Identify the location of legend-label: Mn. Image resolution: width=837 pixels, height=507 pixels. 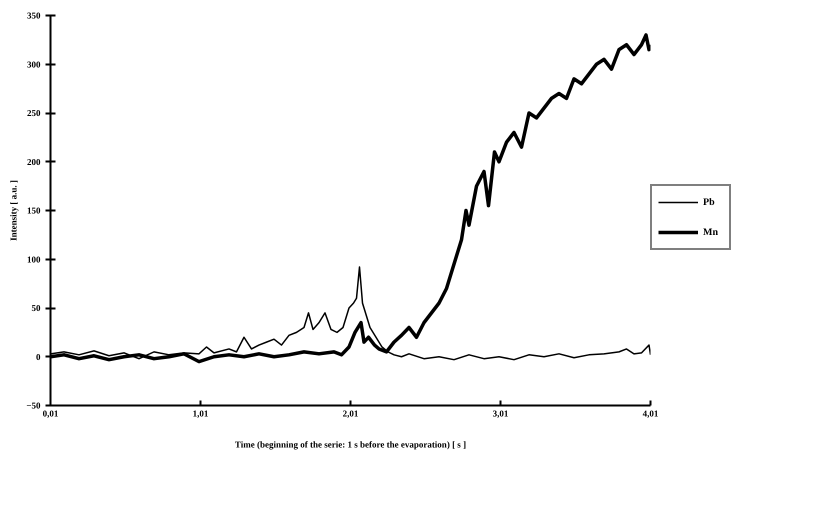
(711, 232).